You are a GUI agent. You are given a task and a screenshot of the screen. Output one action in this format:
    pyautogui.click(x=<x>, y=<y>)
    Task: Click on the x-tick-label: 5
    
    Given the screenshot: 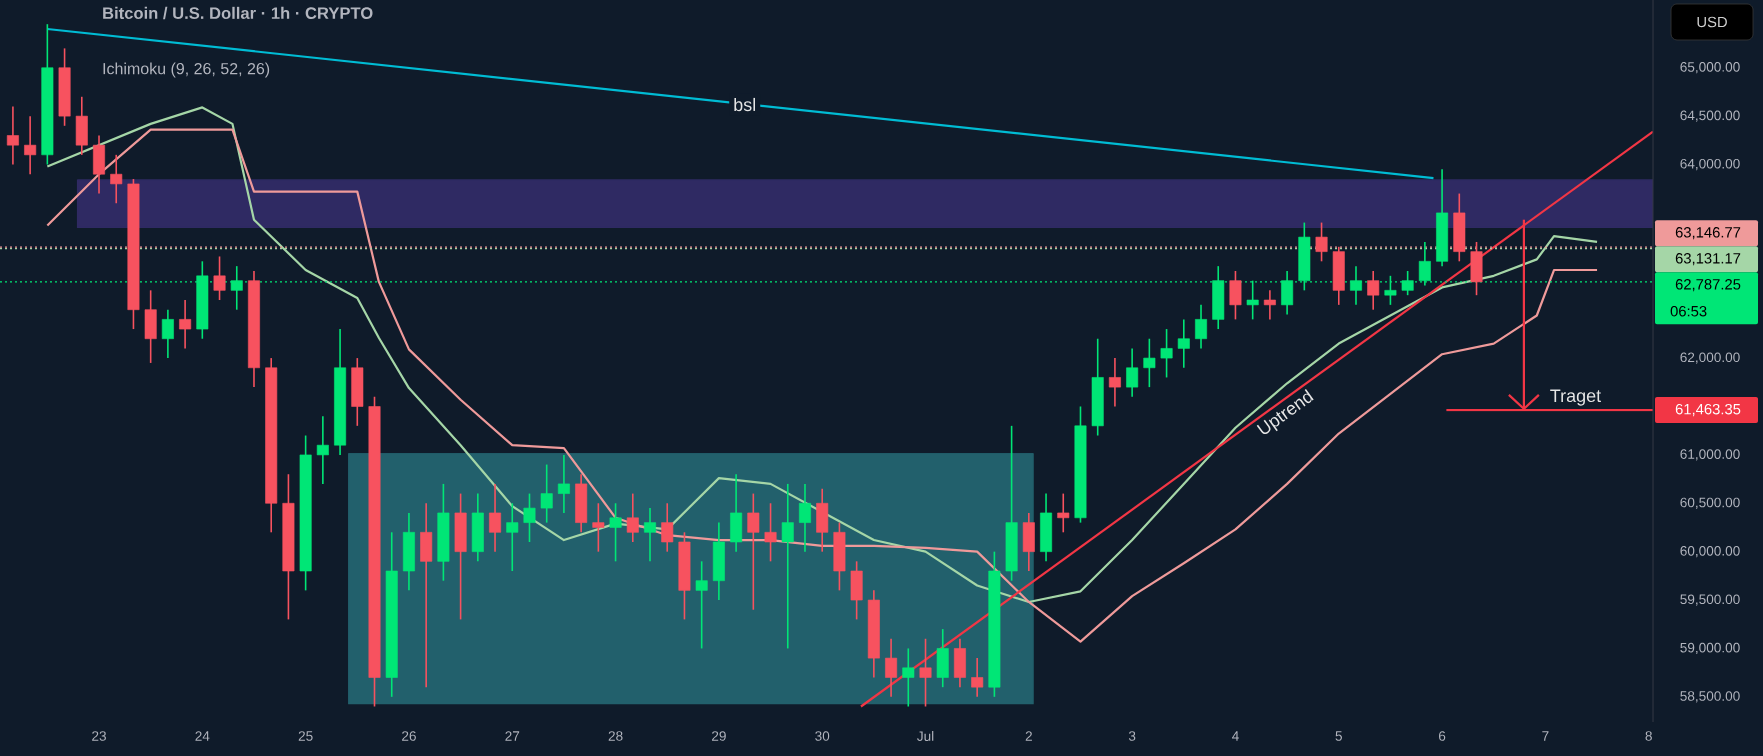 What is the action you would take?
    pyautogui.click(x=1338, y=736)
    